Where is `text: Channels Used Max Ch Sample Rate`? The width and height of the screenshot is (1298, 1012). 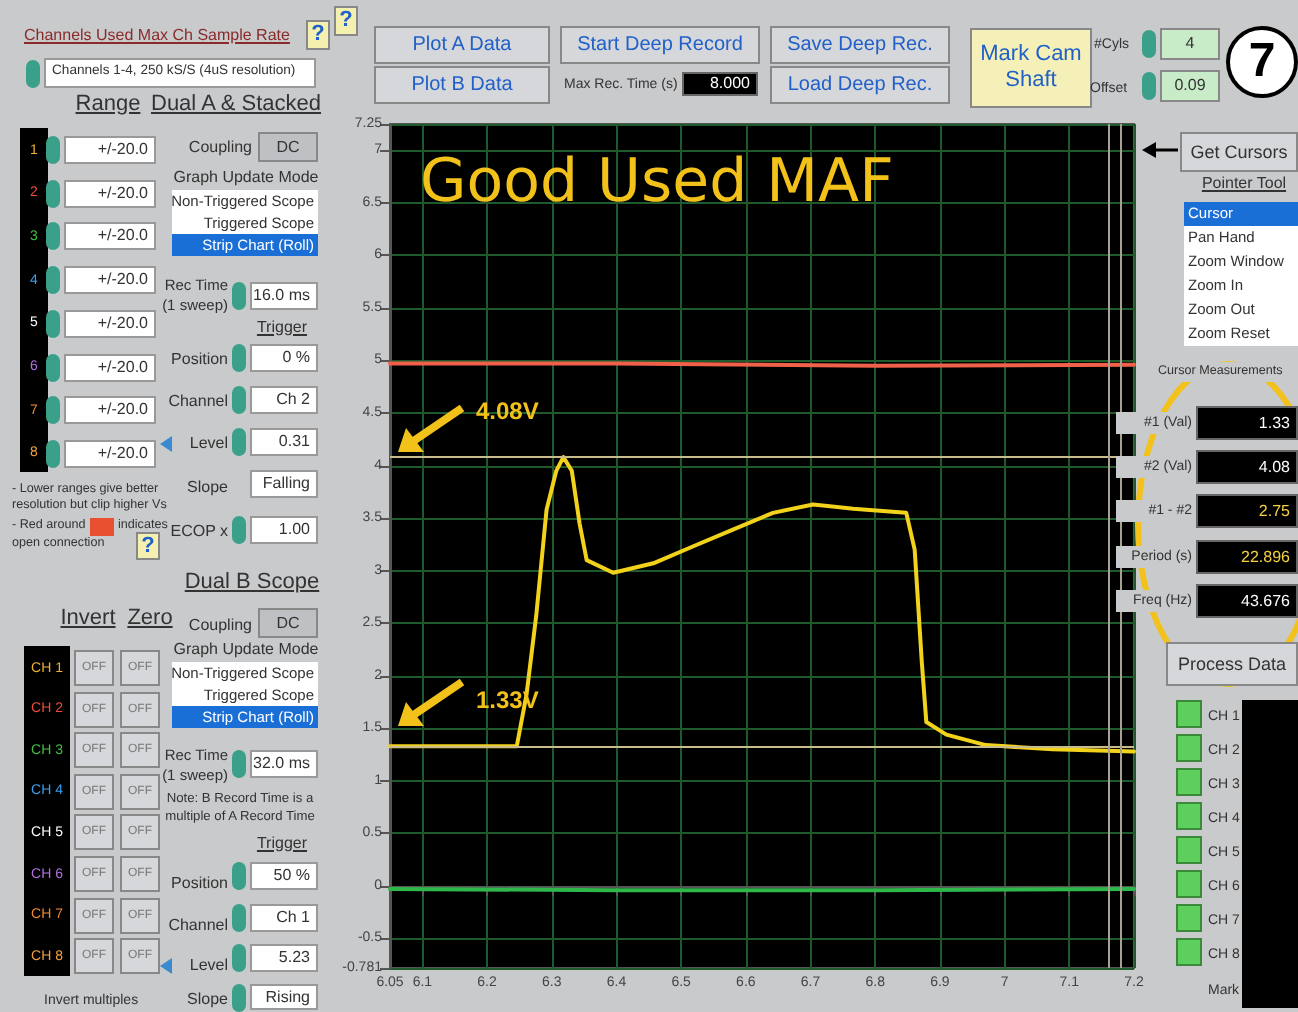 text: Channels Used Max Ch Sample Rate is located at coordinates (158, 36).